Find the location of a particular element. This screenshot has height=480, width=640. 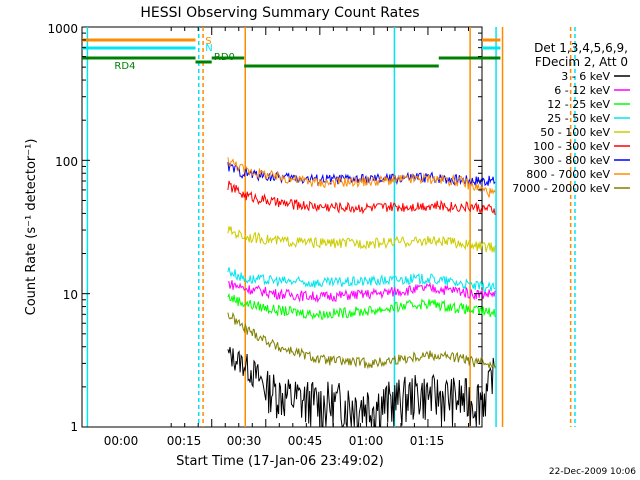

chart-title: HESSI Observing Summary Count Rates is located at coordinates (279, 13).